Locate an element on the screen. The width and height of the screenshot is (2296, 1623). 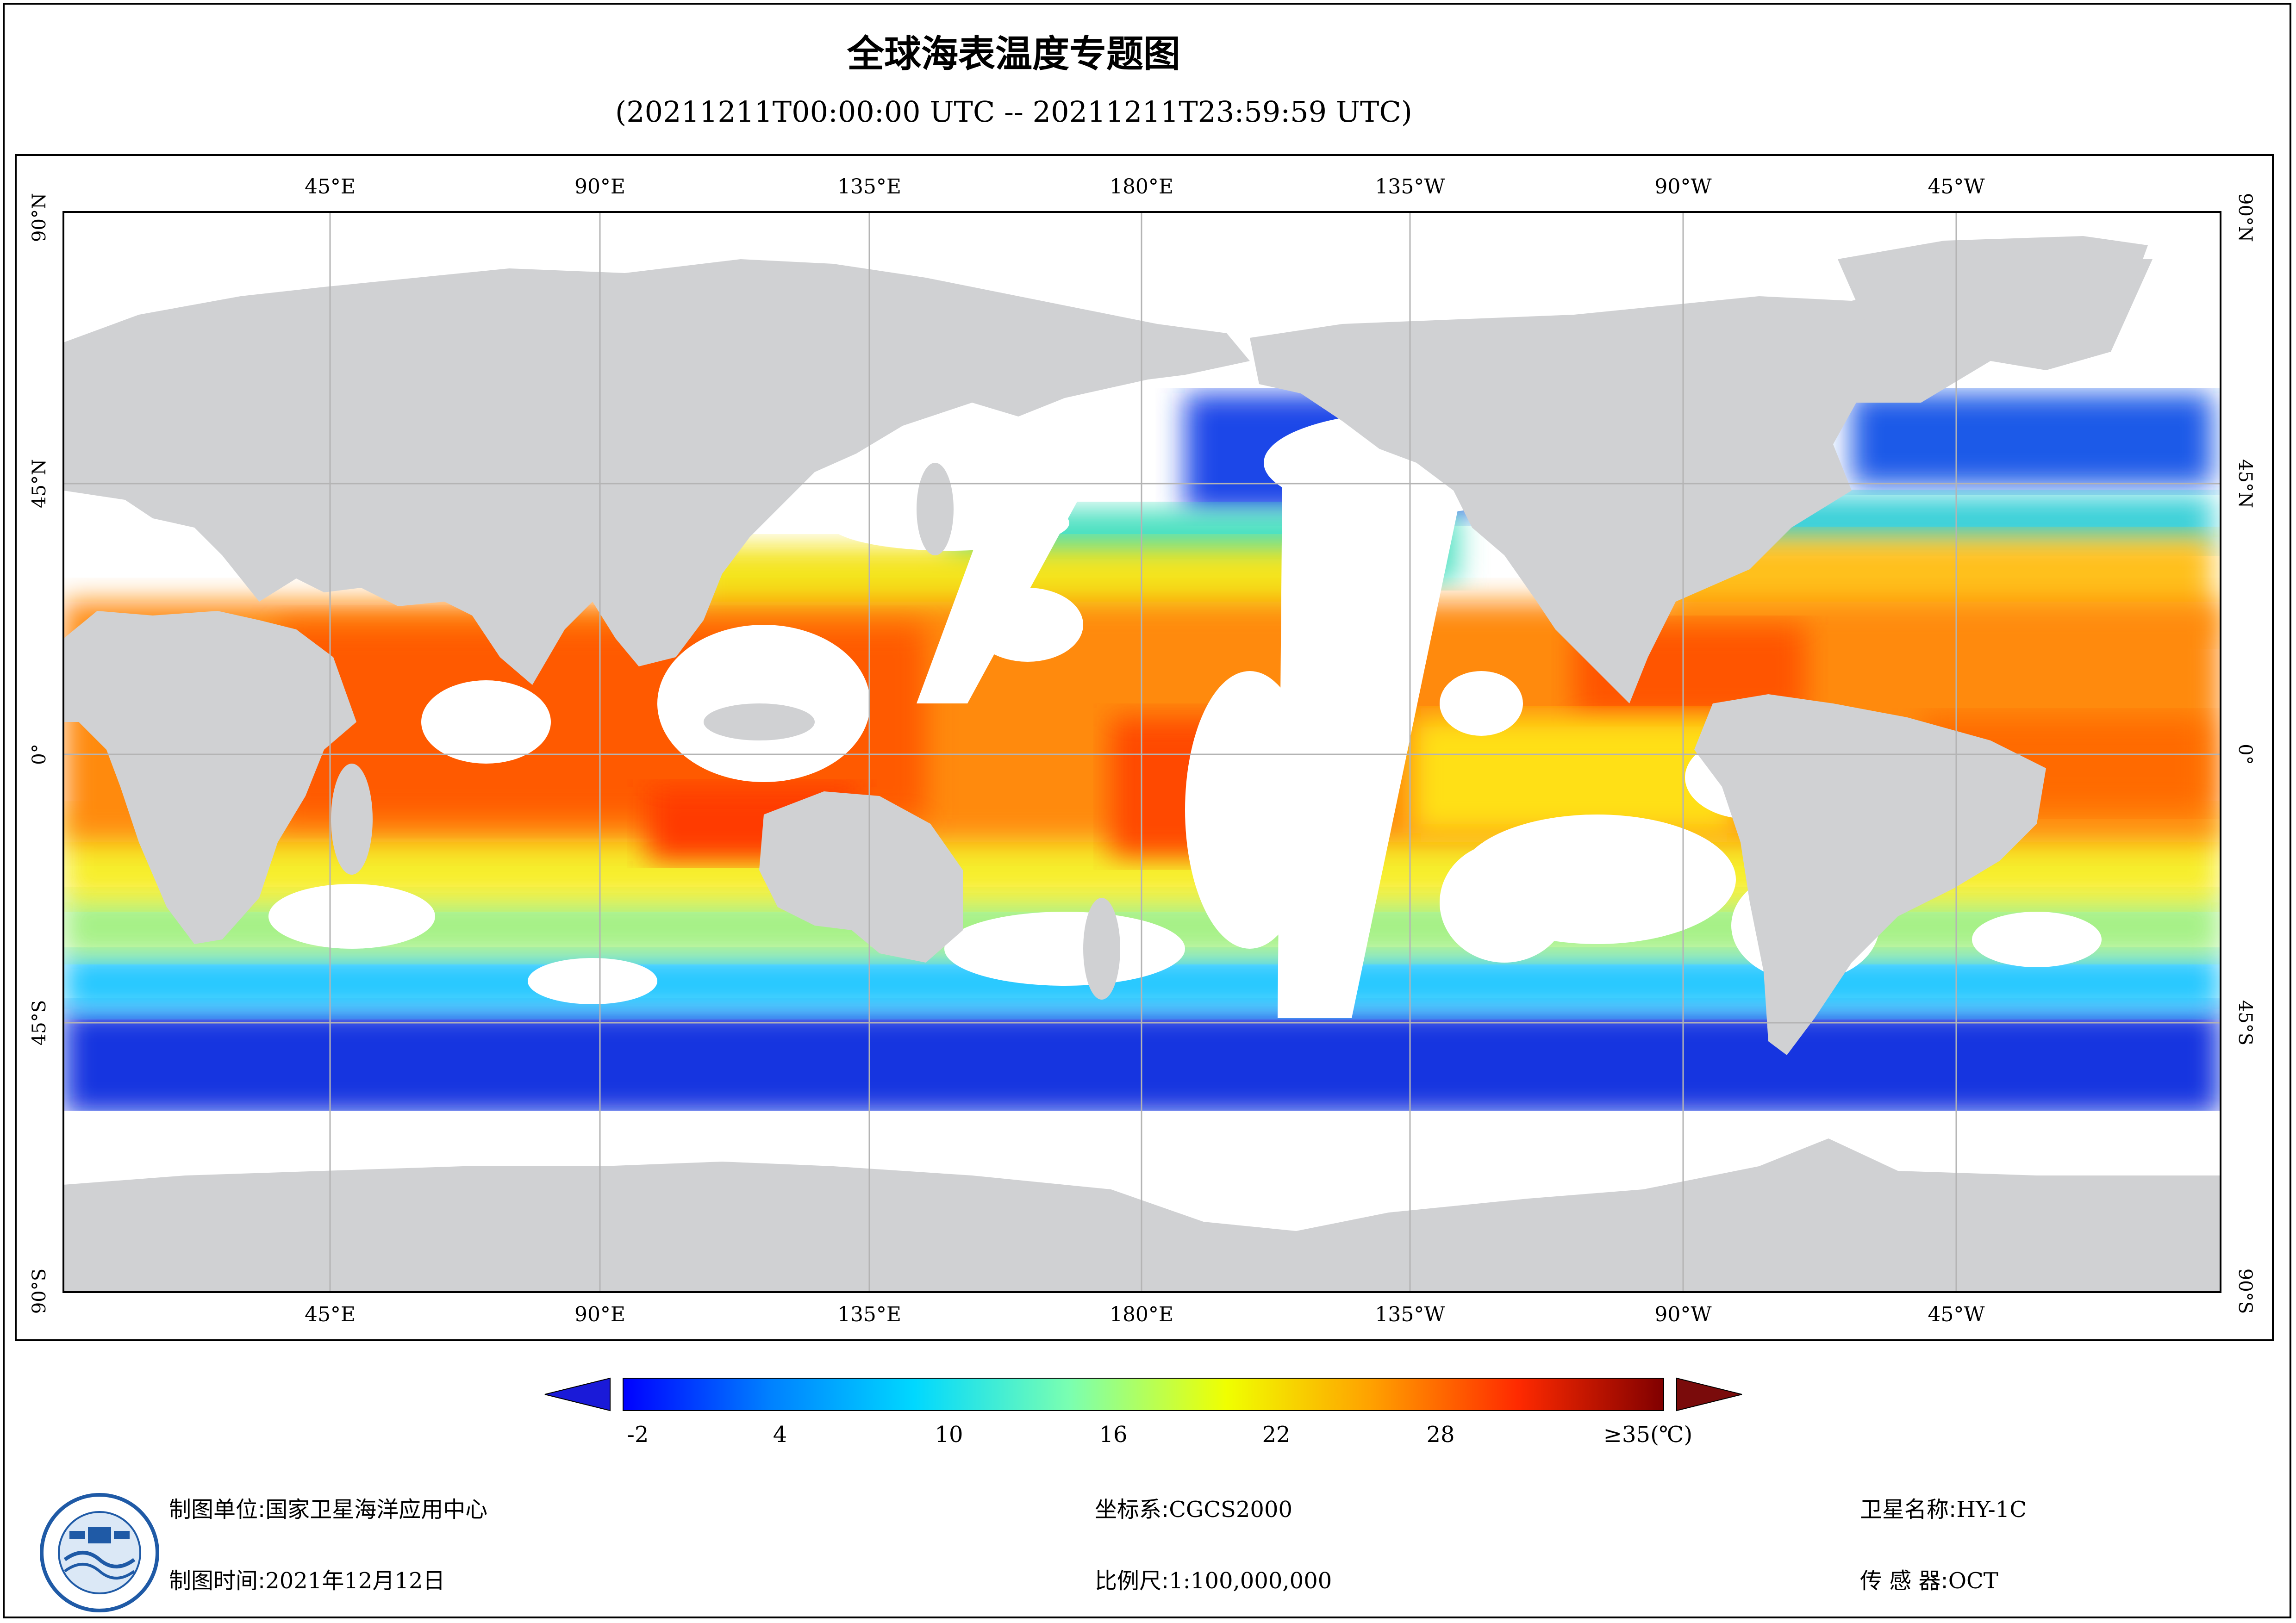
south-america-land is located at coordinates (1870, 874).